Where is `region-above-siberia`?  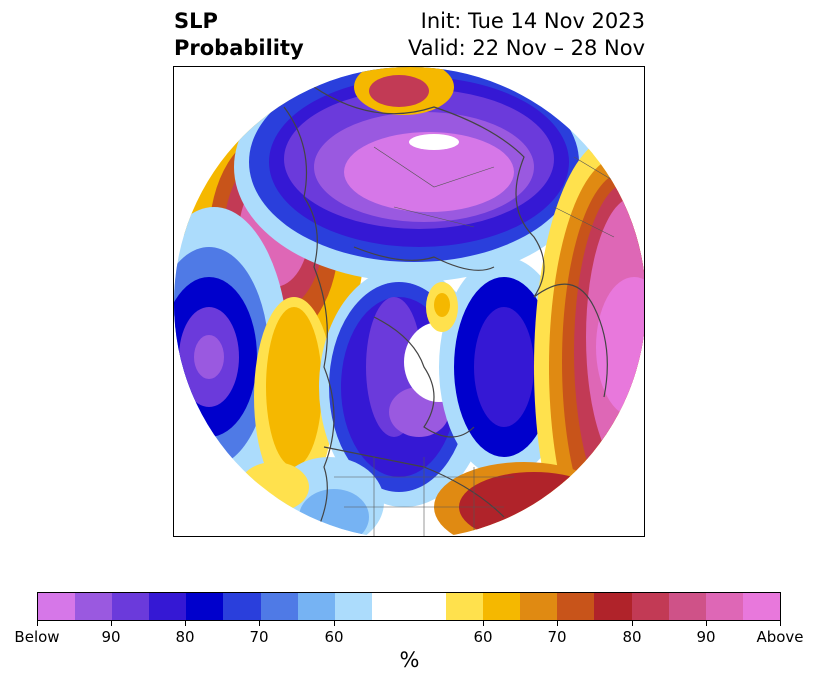
region-above-siberia is located at coordinates (404, 91).